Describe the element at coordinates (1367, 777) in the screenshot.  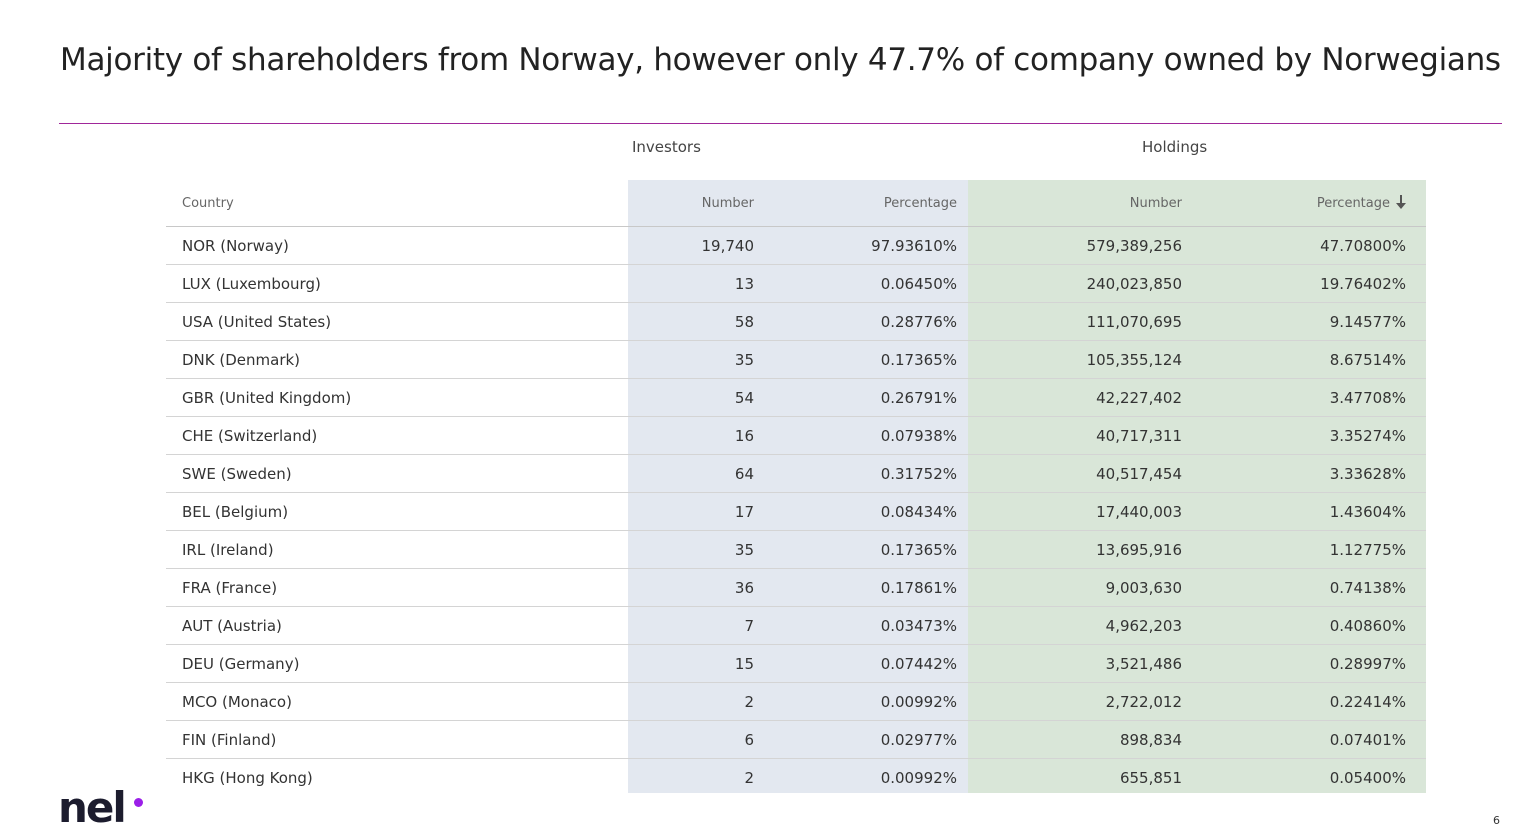
I see `cell-holdings-percentage: 0.05400%` at that location.